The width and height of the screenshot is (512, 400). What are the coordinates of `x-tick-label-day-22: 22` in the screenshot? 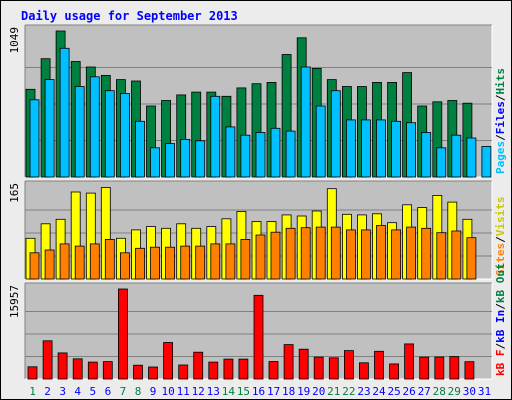 It's located at (348, 391).